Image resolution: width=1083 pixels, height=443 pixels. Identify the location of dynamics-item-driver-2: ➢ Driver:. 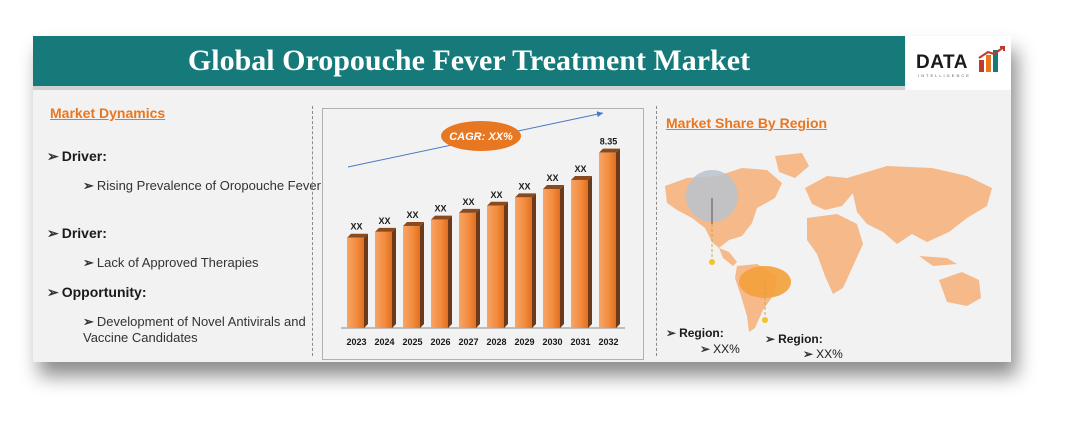
(77, 233).